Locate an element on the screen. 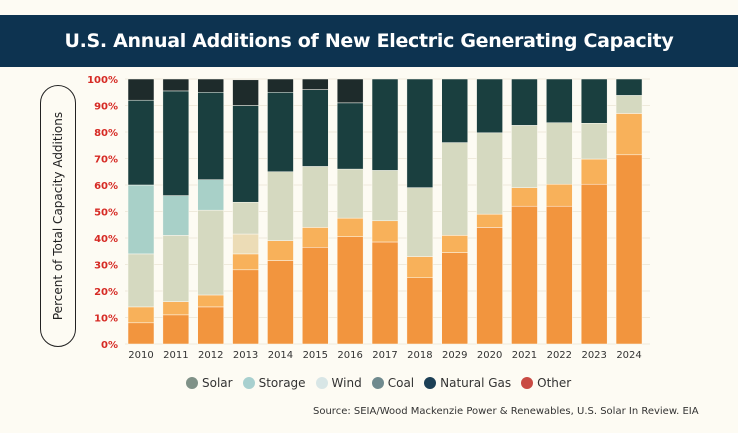  legend-item: Other is located at coordinates (546, 383).